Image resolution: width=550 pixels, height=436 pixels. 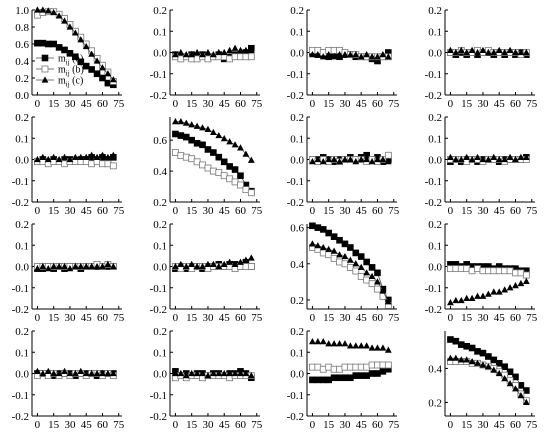 What do you see at coordinates (75, 372) in the screenshot?
I see `series-3-markers` at bounding box center [75, 372].